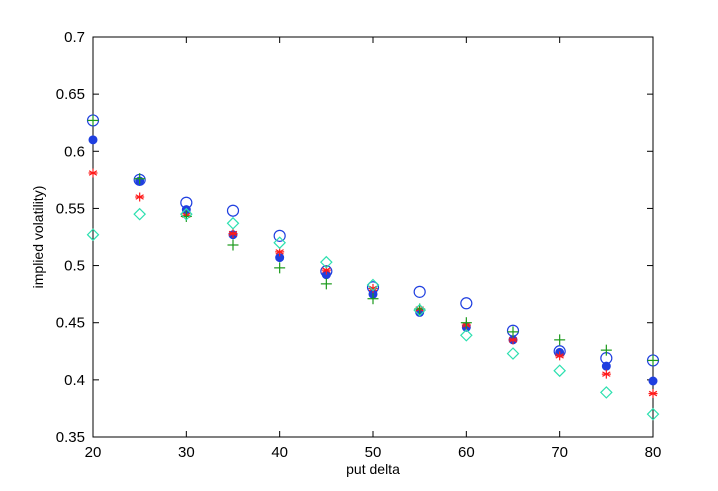 The width and height of the screenshot is (718, 491). Describe the element at coordinates (653, 452) in the screenshot. I see `x-tick-label: 80` at that location.